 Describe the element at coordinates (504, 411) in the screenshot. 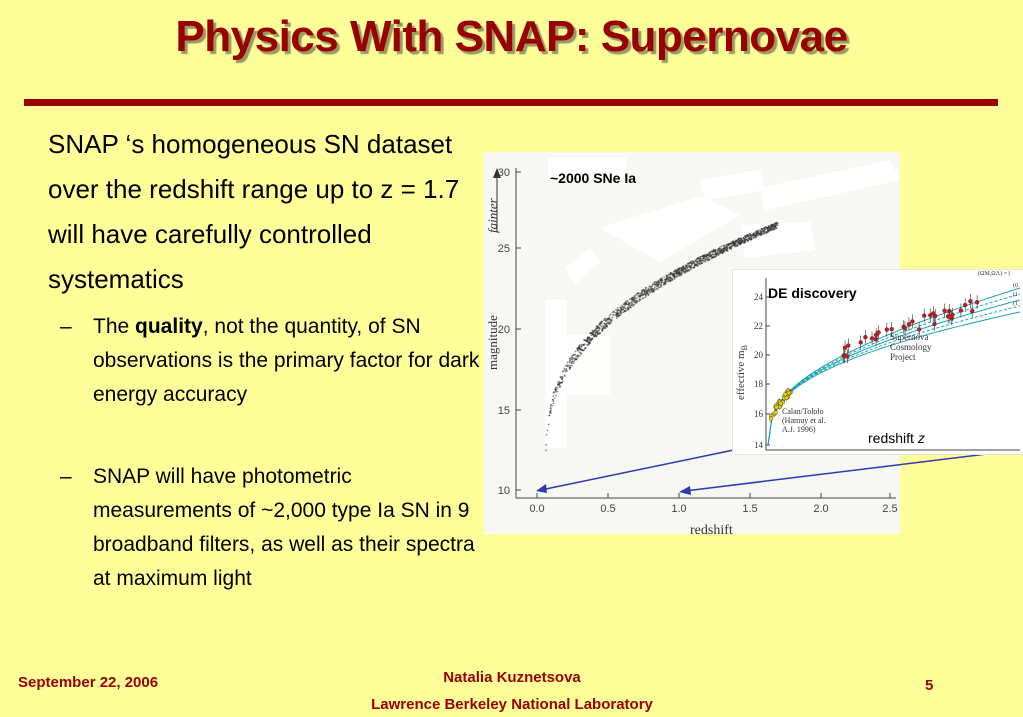

I see `y-tick-label: 15` at that location.